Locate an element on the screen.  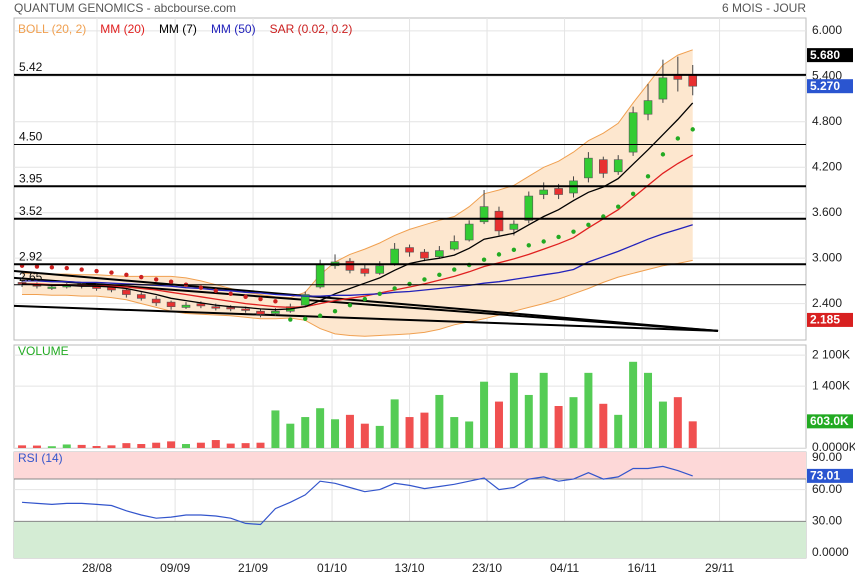
level-label: 3.95 is located at coordinates (31, 178).